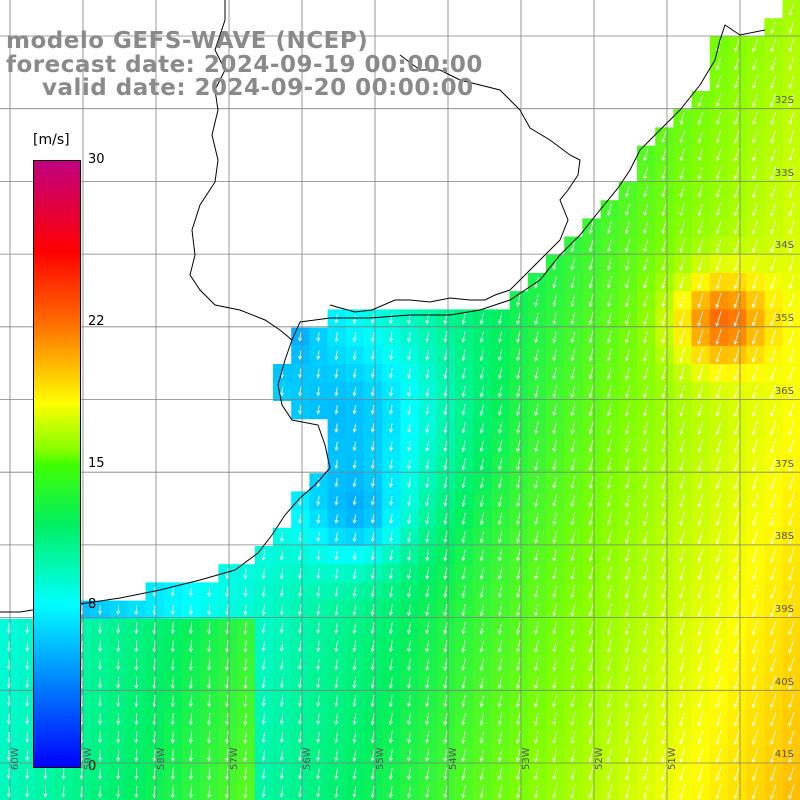 The height and width of the screenshot is (800, 800). Describe the element at coordinates (161, 758) in the screenshot. I see `lon-label: 58W` at that location.